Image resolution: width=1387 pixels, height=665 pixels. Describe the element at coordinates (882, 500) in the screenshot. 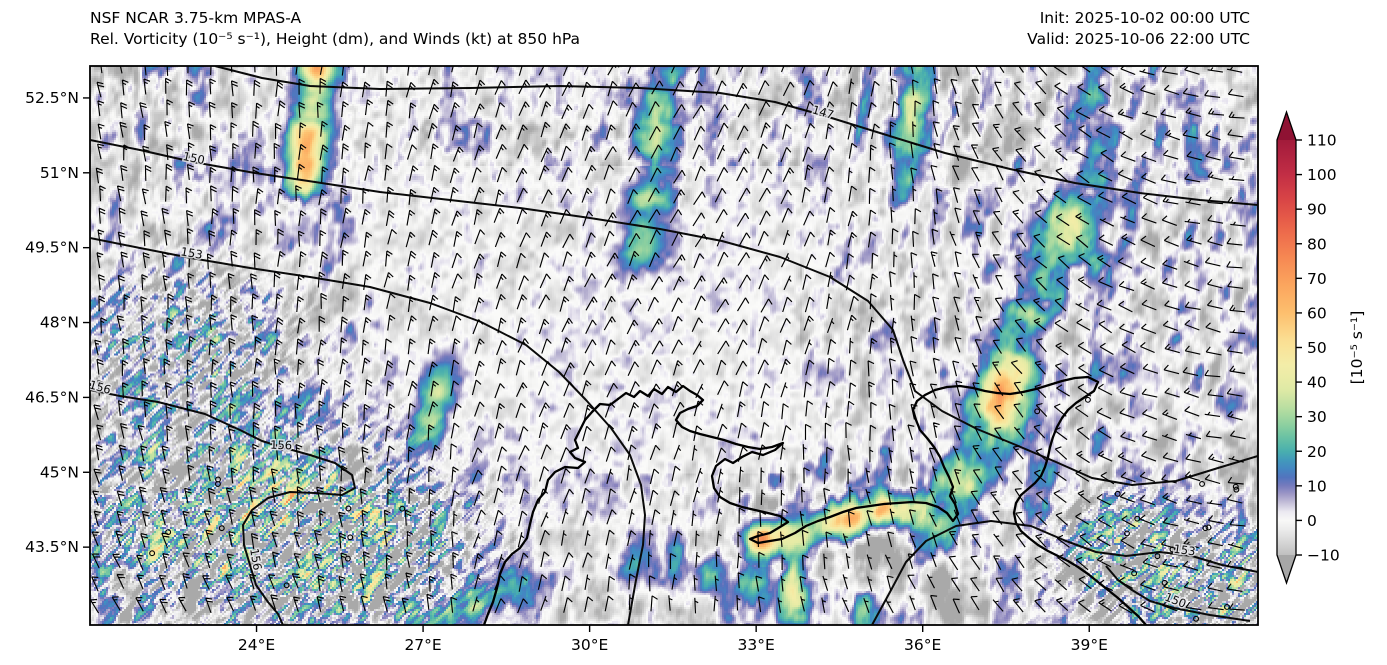

I see `coastline-north-black-sea-azov-caucasus` at that location.